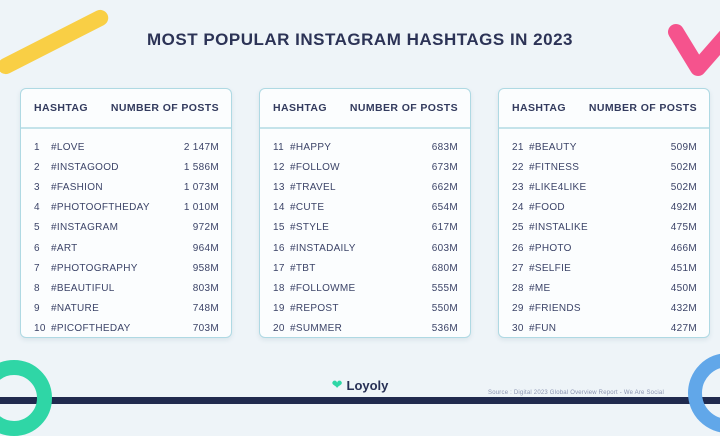 This screenshot has height=436, width=720. I want to click on cell-tag: #INSTALIKE, so click(558, 228).